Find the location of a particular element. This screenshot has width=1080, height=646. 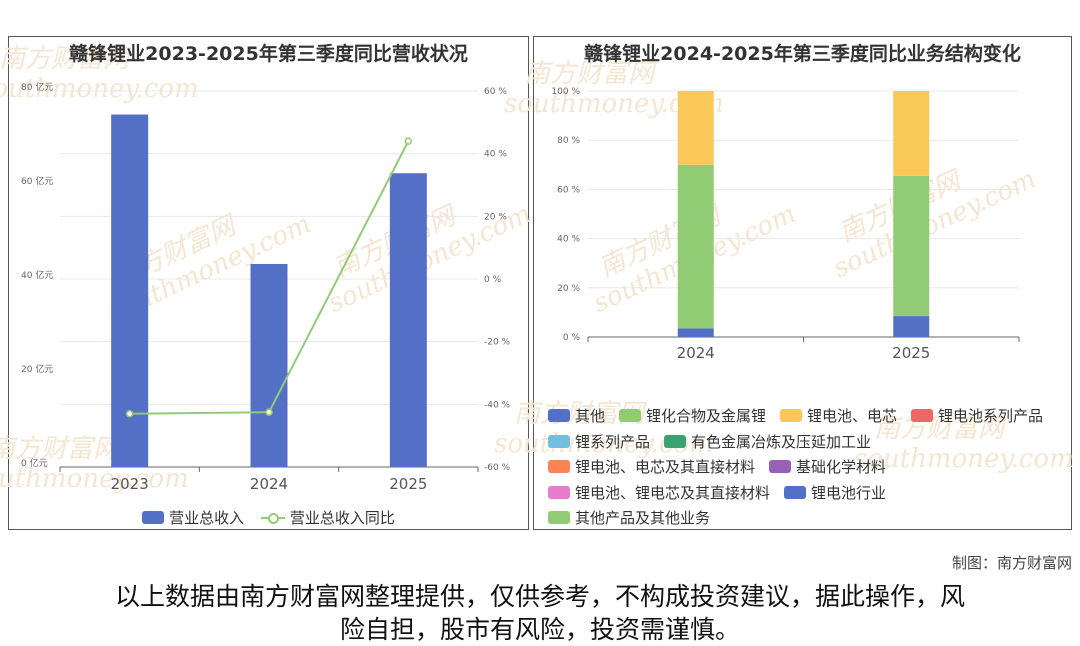

segment-0-2024 is located at coordinates (695, 332).